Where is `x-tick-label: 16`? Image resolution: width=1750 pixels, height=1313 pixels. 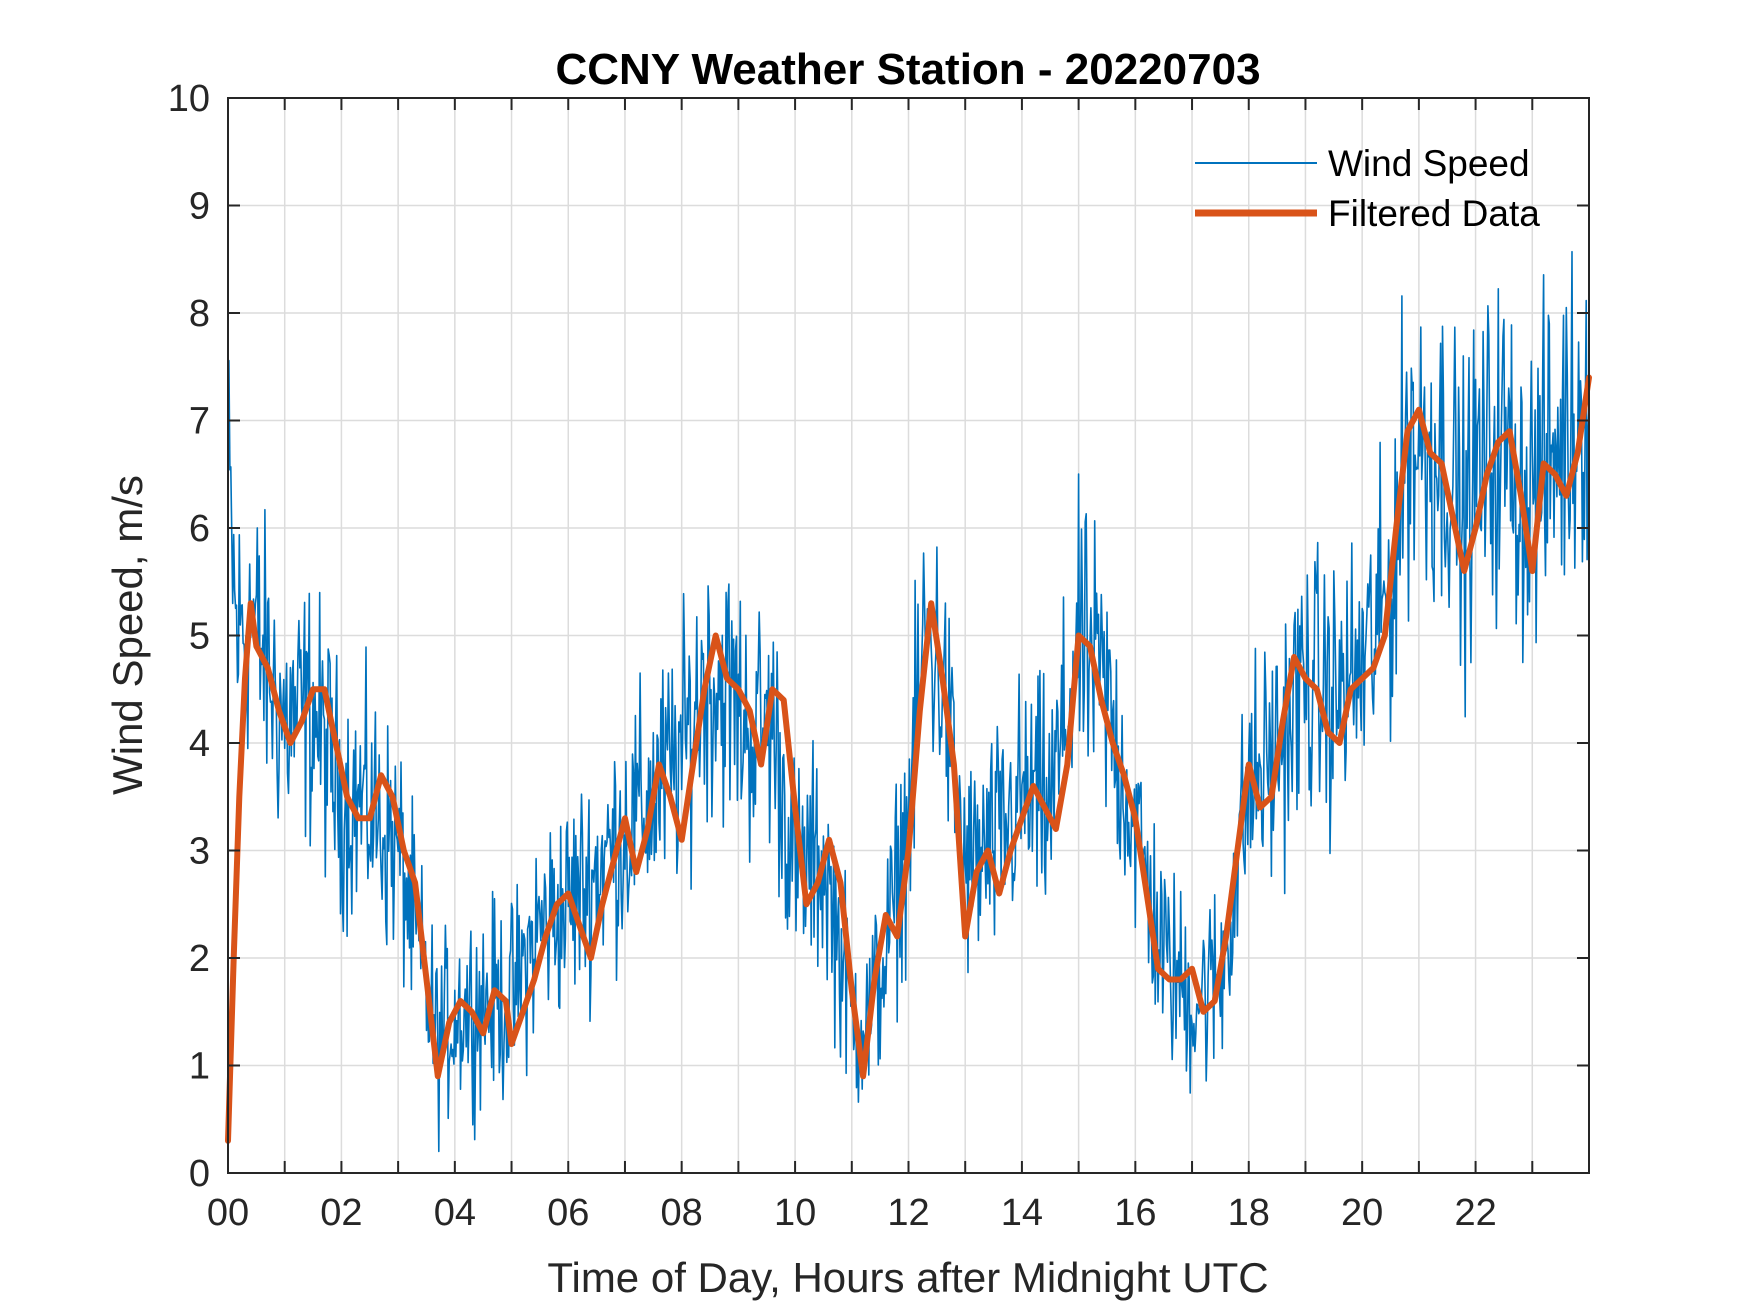 x-tick-label: 16 is located at coordinates (1135, 1213).